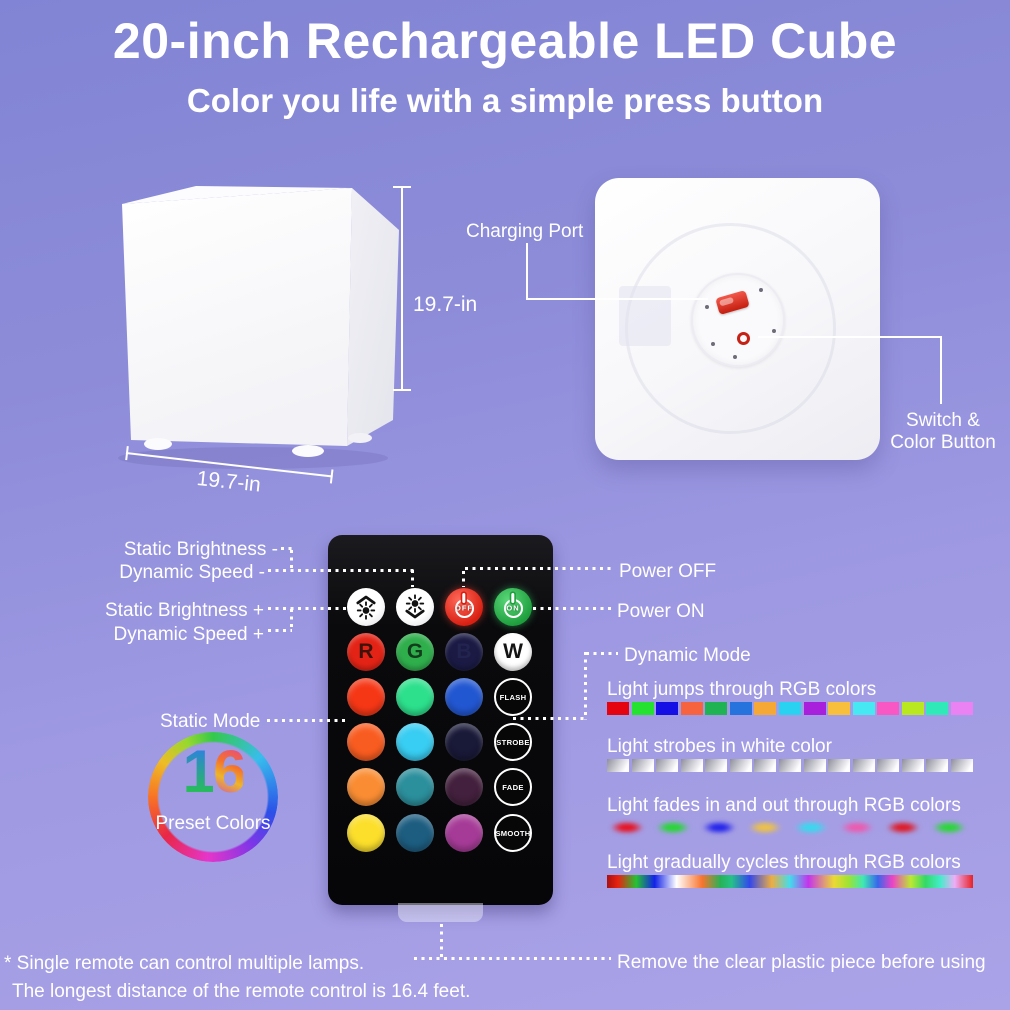 Image resolution: width=1010 pixels, height=1010 pixels. Describe the element at coordinates (440, 912) in the screenshot. I see `clear-plastic-tab` at that location.